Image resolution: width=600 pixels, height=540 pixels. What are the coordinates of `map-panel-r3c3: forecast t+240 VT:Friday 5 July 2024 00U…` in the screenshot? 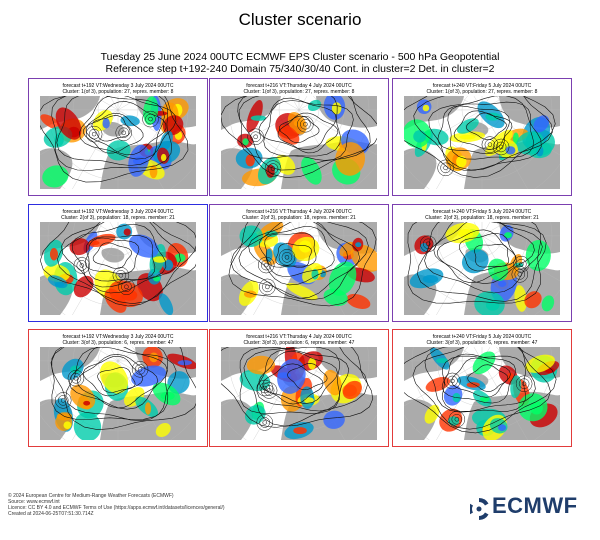 It's located at (482, 388).